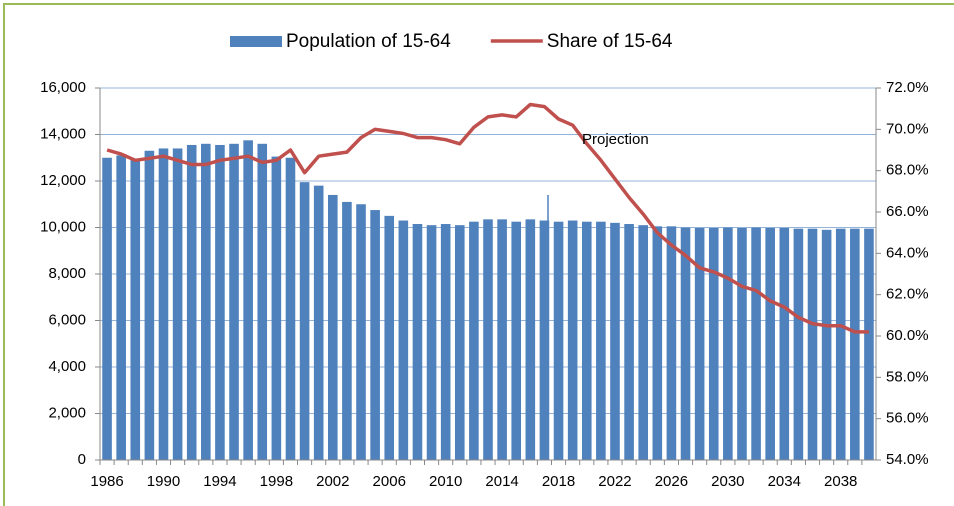  I want to click on legend-label: Population of 15-64, so click(368, 41).